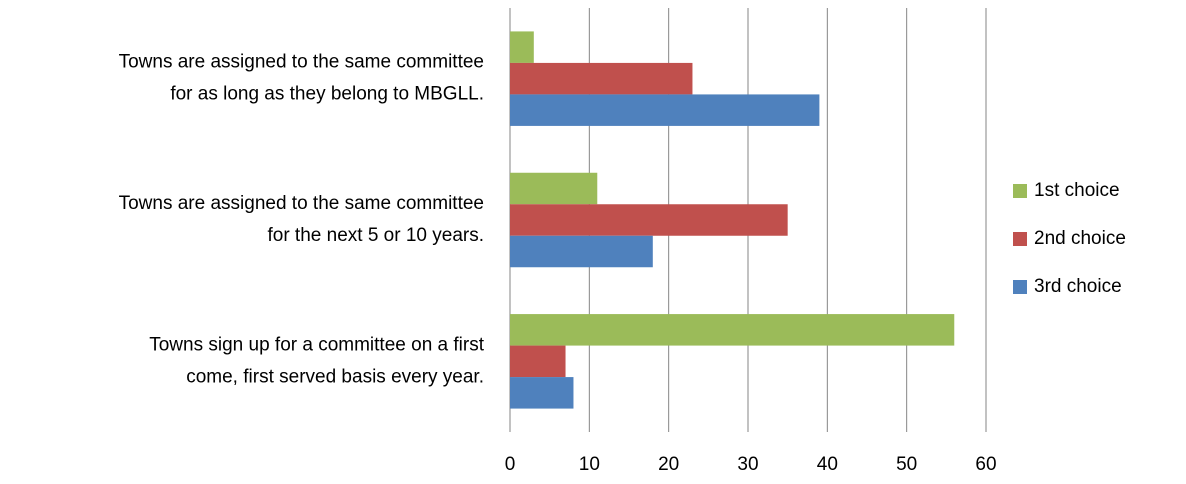  I want to click on x-tick-label: 50, so click(906, 464).